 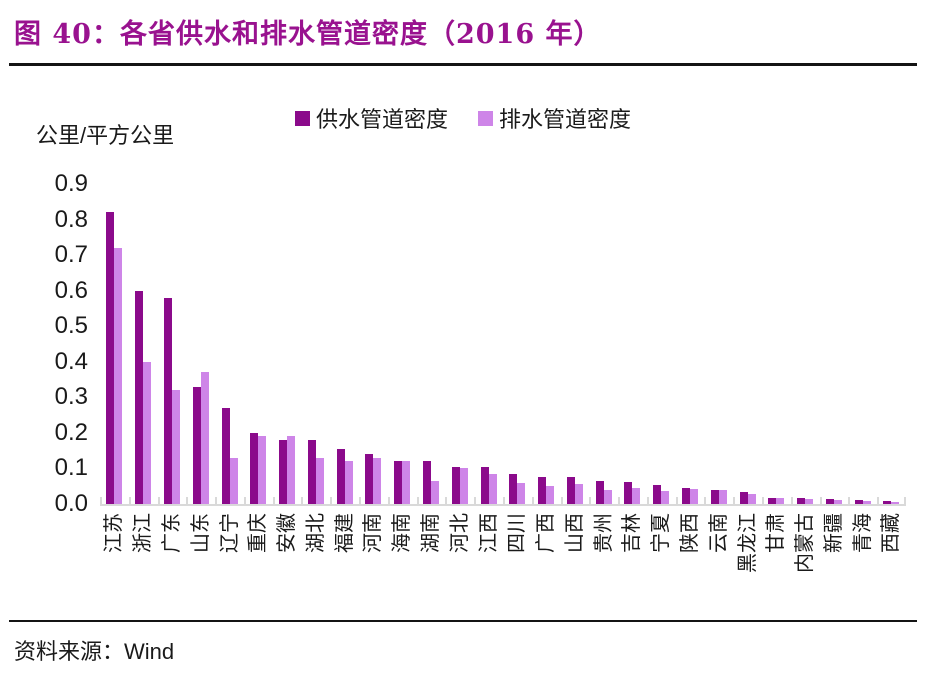 I want to click on bar-group: 新疆, so click(x=834, y=368).